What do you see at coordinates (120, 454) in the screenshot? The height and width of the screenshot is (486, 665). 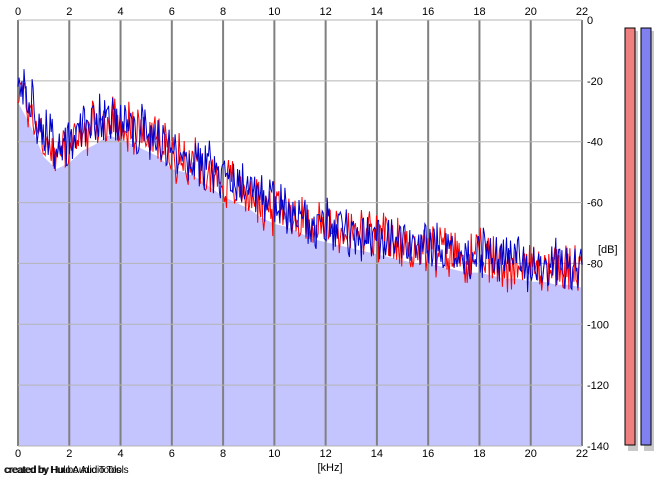 I see `x-tick-bottom: 4` at bounding box center [120, 454].